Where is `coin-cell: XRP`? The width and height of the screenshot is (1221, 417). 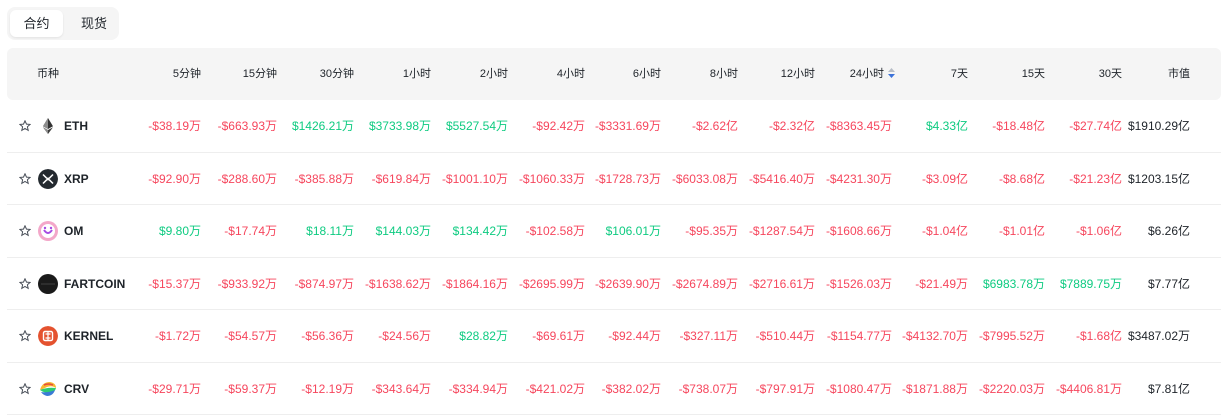 coin-cell: XRP is located at coordinates (54, 179).